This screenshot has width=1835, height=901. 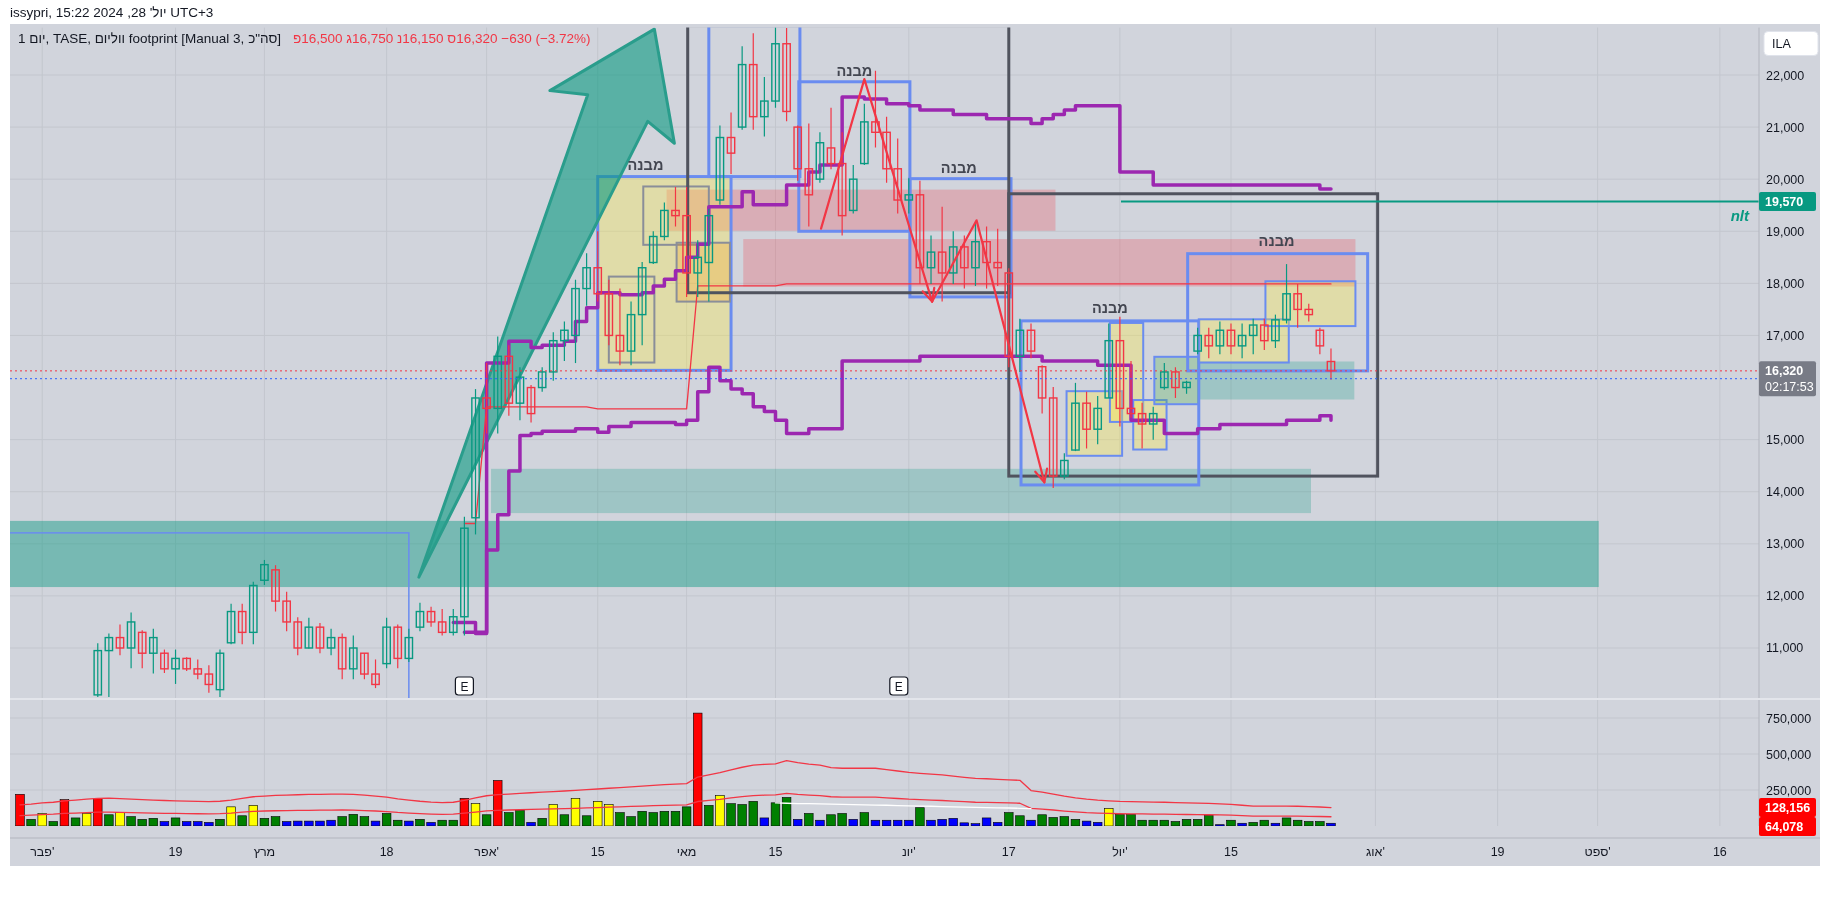 I want to click on x-tick-label: 18, so click(x=386, y=852).